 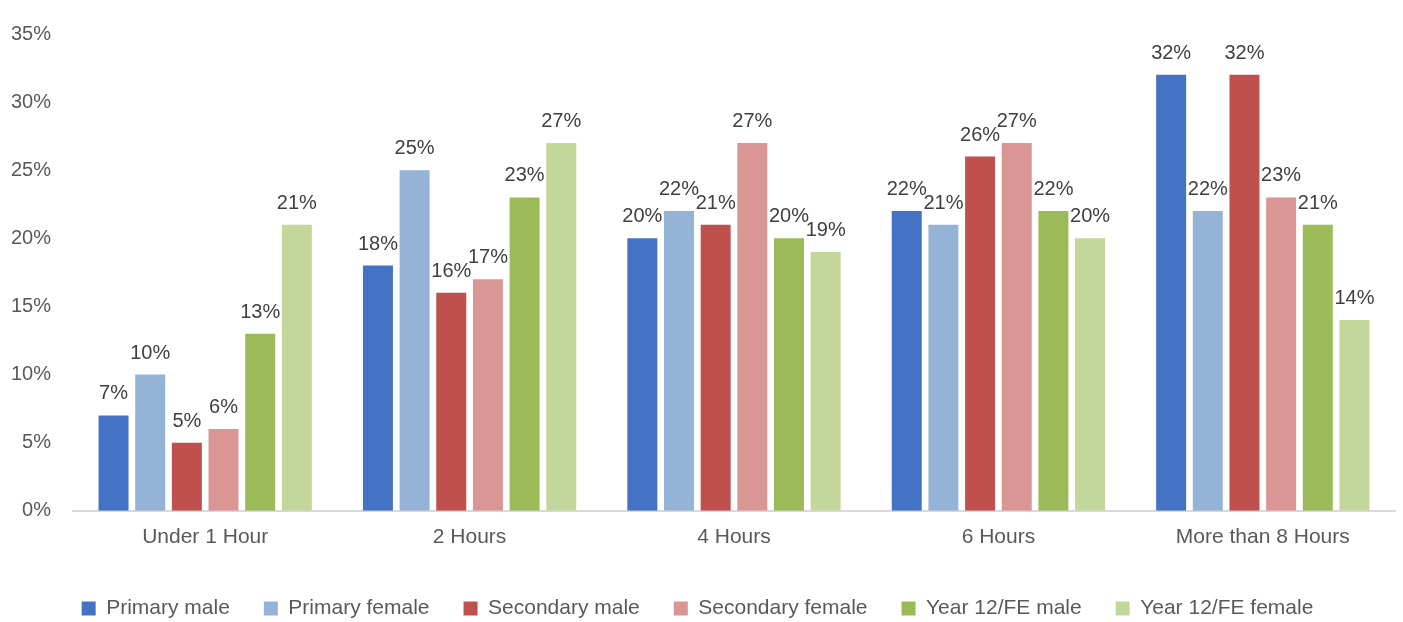 What do you see at coordinates (359, 607) in the screenshot?
I see `legend-label: Primary female` at bounding box center [359, 607].